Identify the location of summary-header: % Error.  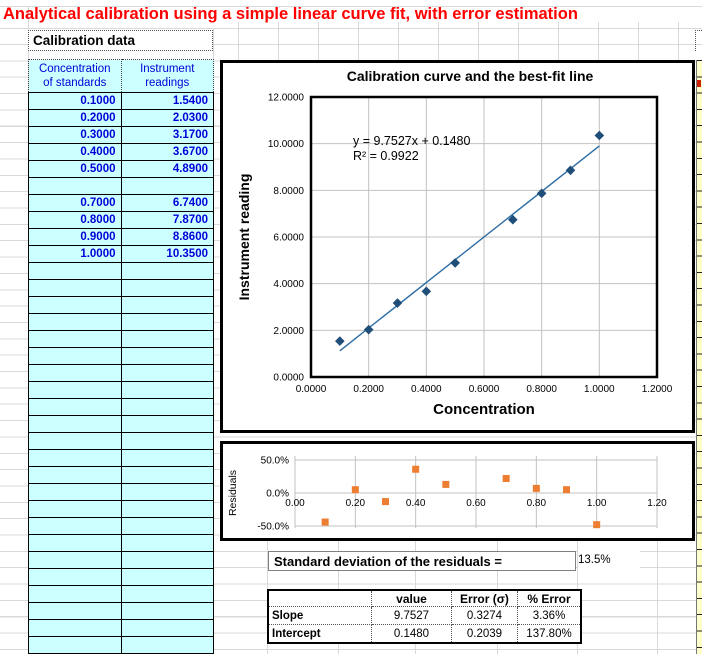
(549, 598).